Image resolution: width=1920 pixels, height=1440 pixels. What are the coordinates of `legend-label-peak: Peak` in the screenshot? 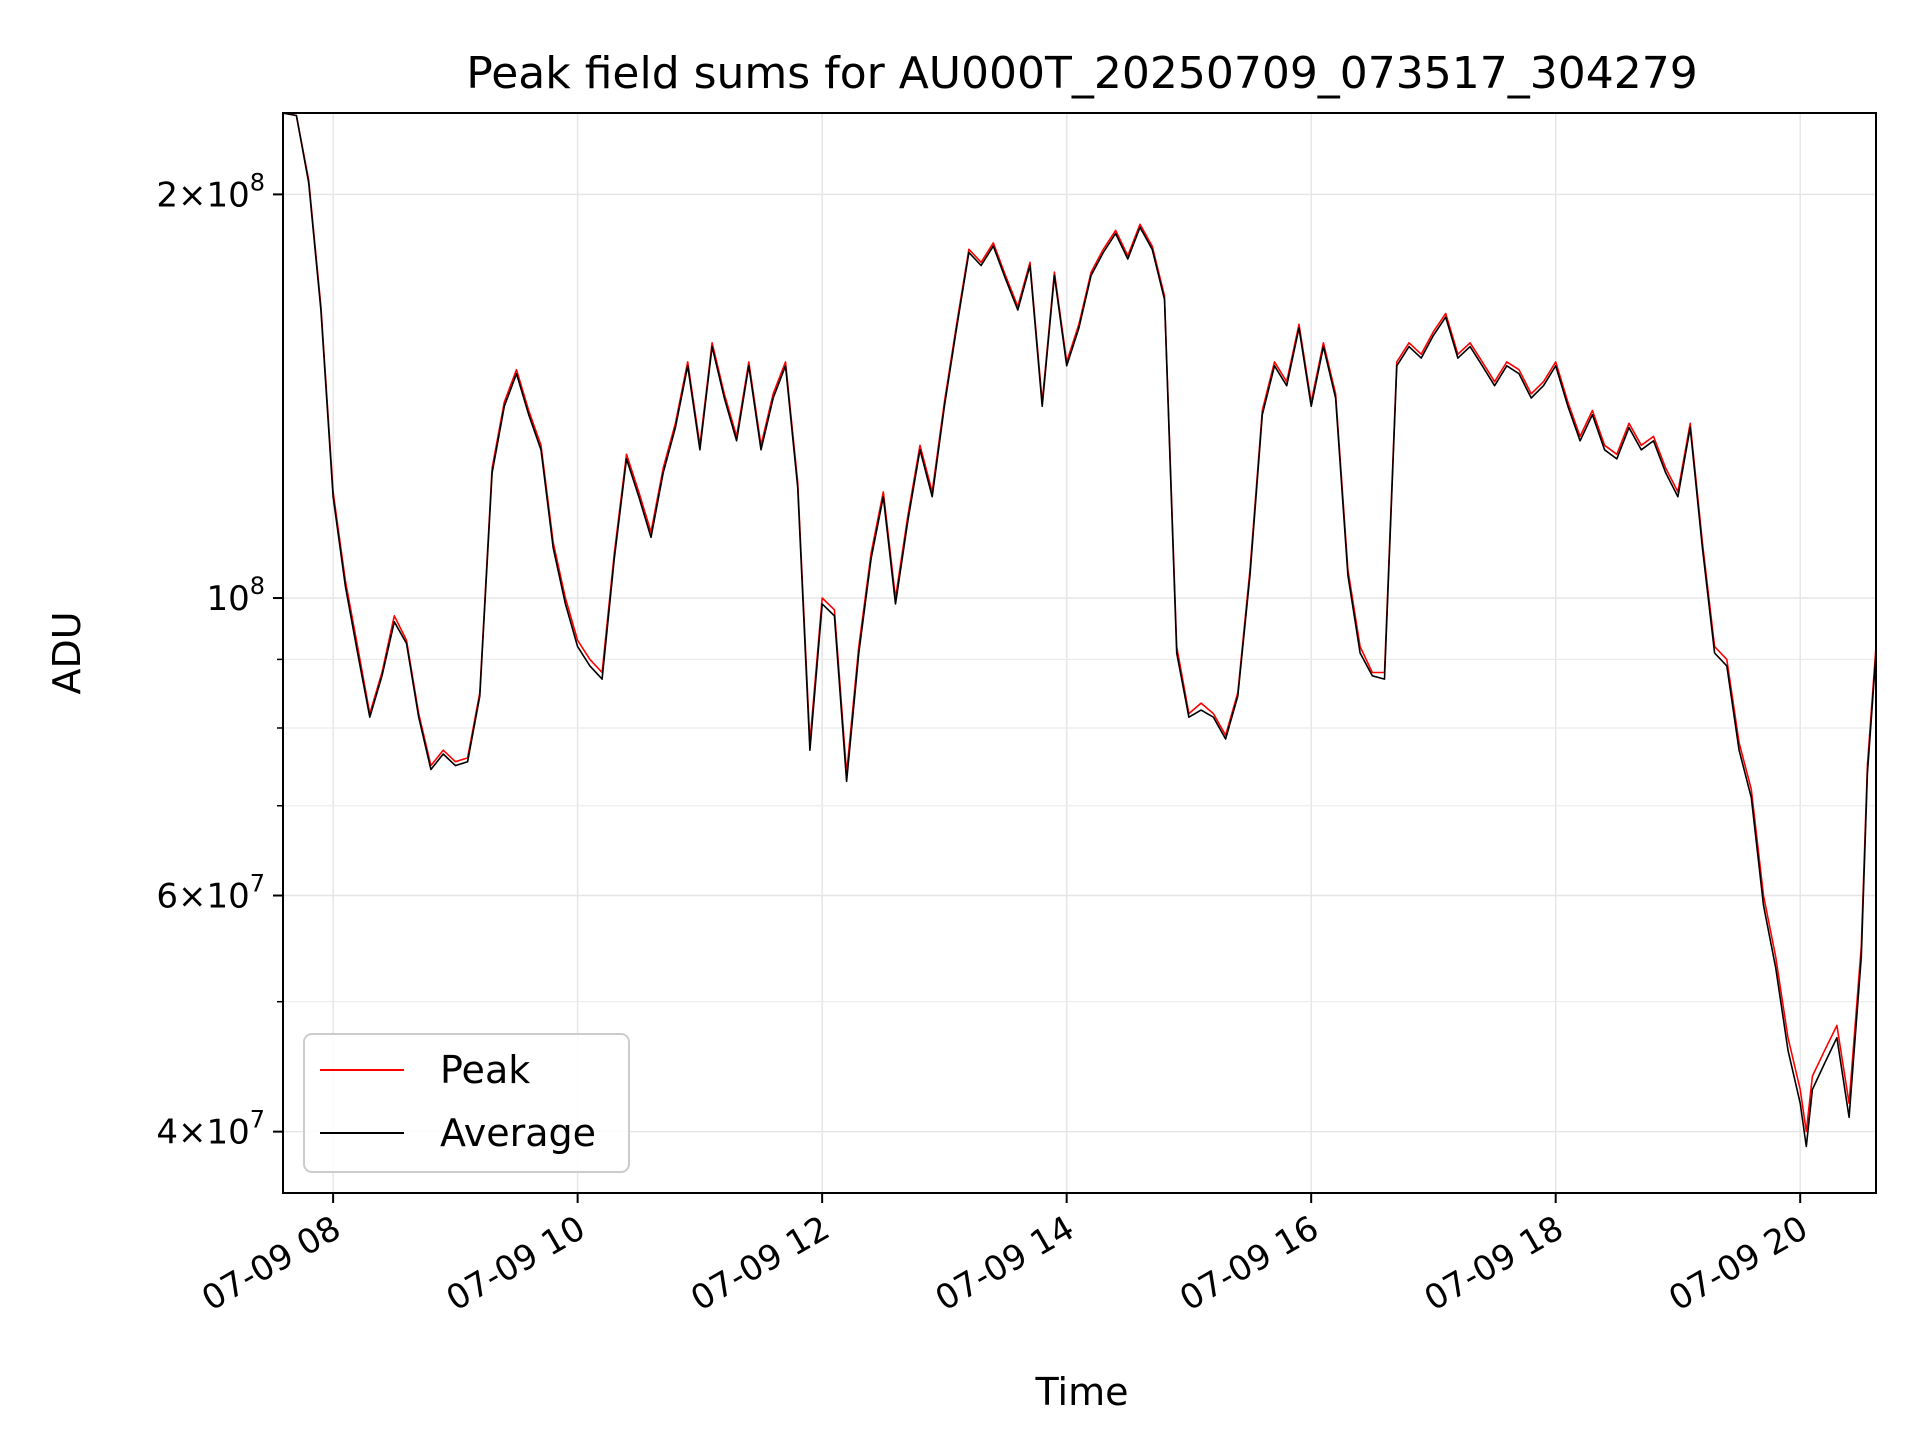 It's located at (485, 1070).